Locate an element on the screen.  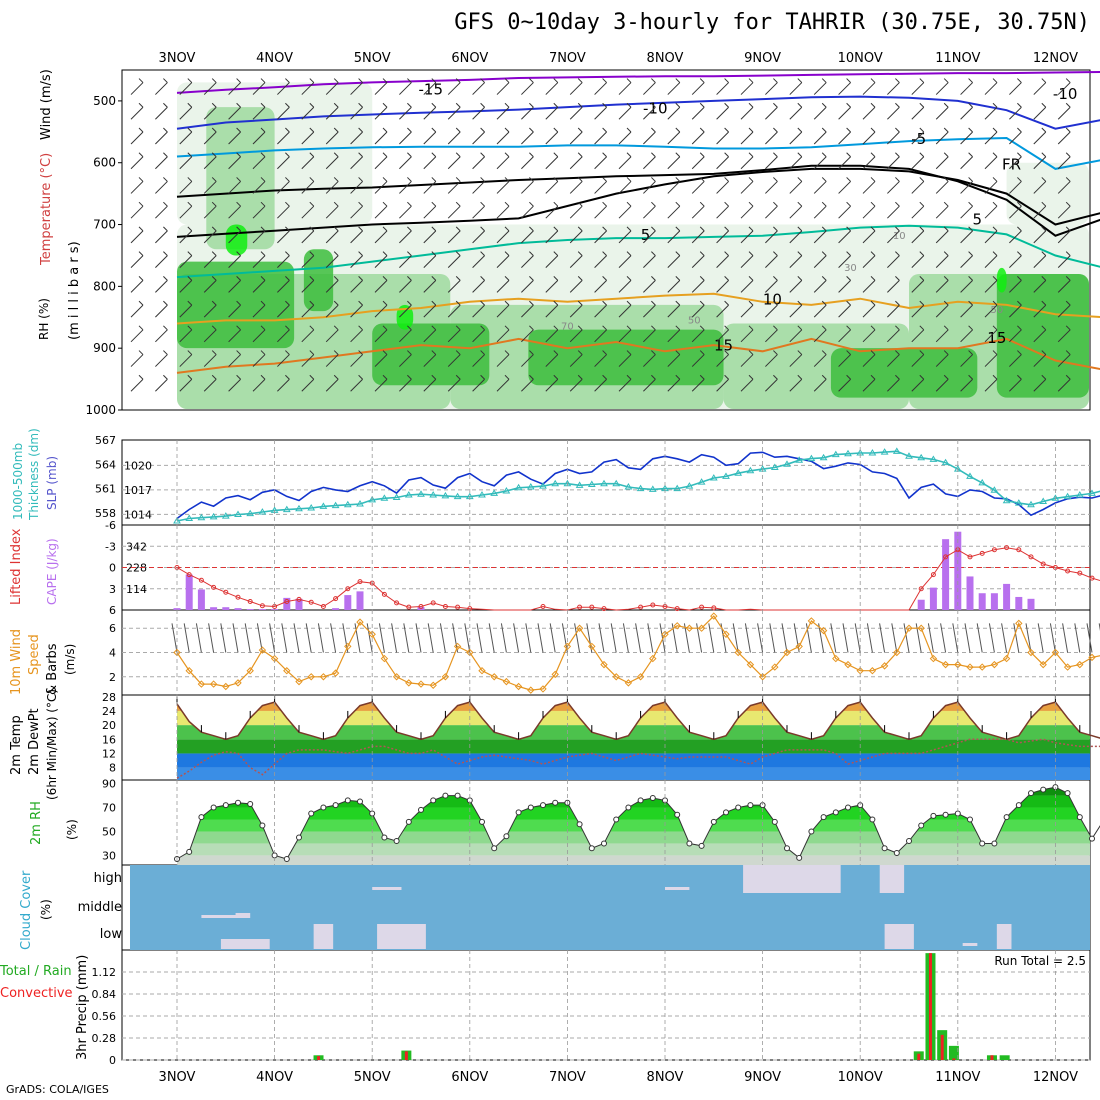
date-label-bottom: 6NOV is located at coordinates (469, 1077).